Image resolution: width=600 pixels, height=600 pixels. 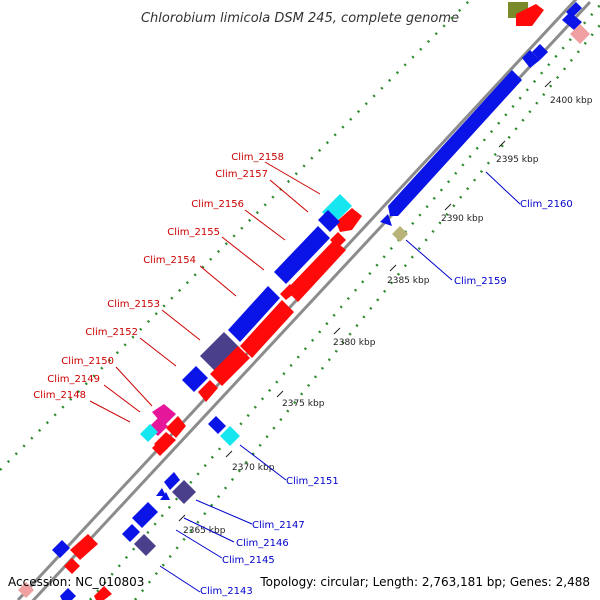 What do you see at coordinates (408, 281) in the screenshot?
I see `scale-2385: 2385 kbp` at bounding box center [408, 281].